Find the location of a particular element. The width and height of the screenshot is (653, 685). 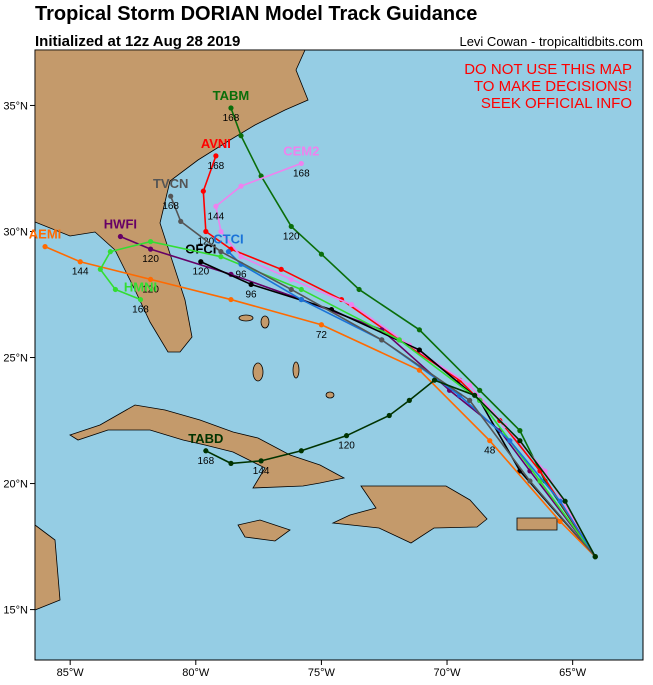

subtitle: Initialized at 12z Aug 28 2019 is located at coordinates (137, 41).